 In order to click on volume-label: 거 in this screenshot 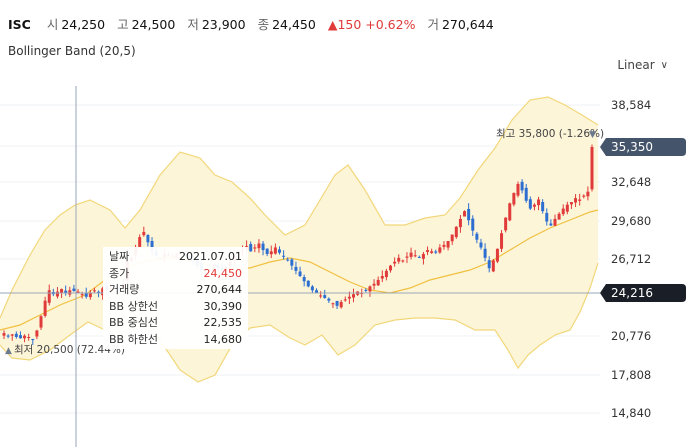, I will do `click(433, 24)`.